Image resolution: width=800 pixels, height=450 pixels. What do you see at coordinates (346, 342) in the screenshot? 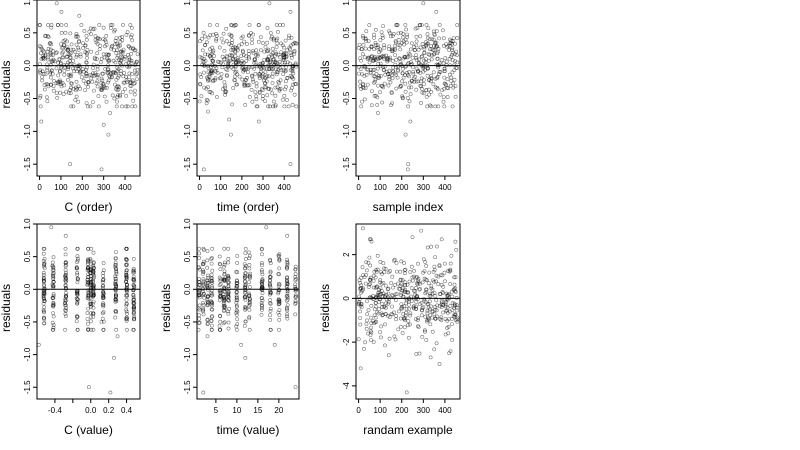
I see `y-tick-label: -2` at bounding box center [346, 342].